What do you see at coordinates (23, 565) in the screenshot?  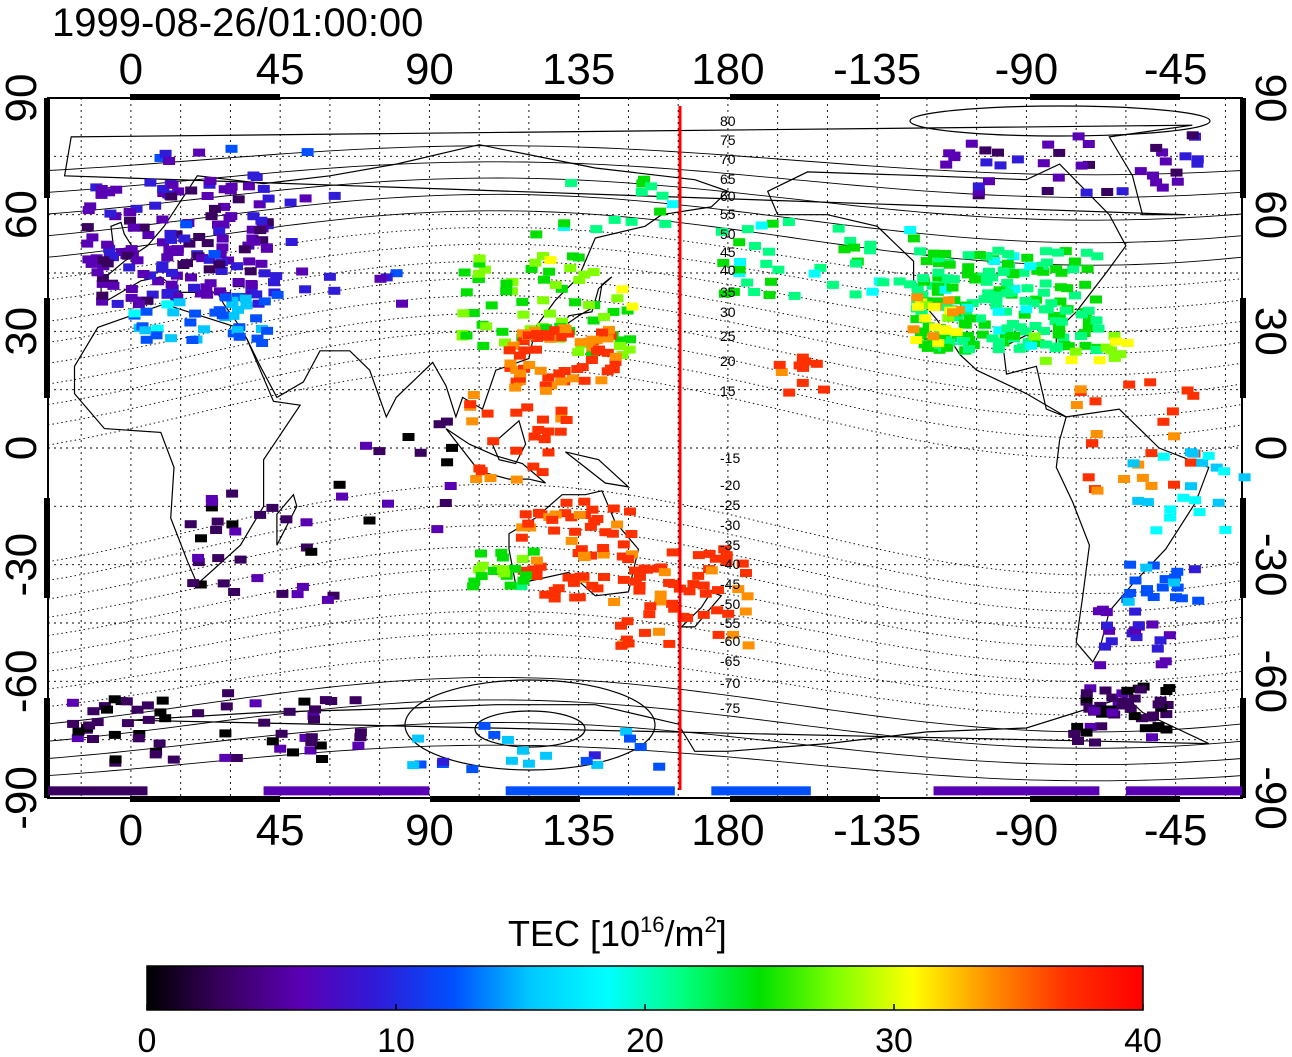 I see `lat-tick-left: -30` at bounding box center [23, 565].